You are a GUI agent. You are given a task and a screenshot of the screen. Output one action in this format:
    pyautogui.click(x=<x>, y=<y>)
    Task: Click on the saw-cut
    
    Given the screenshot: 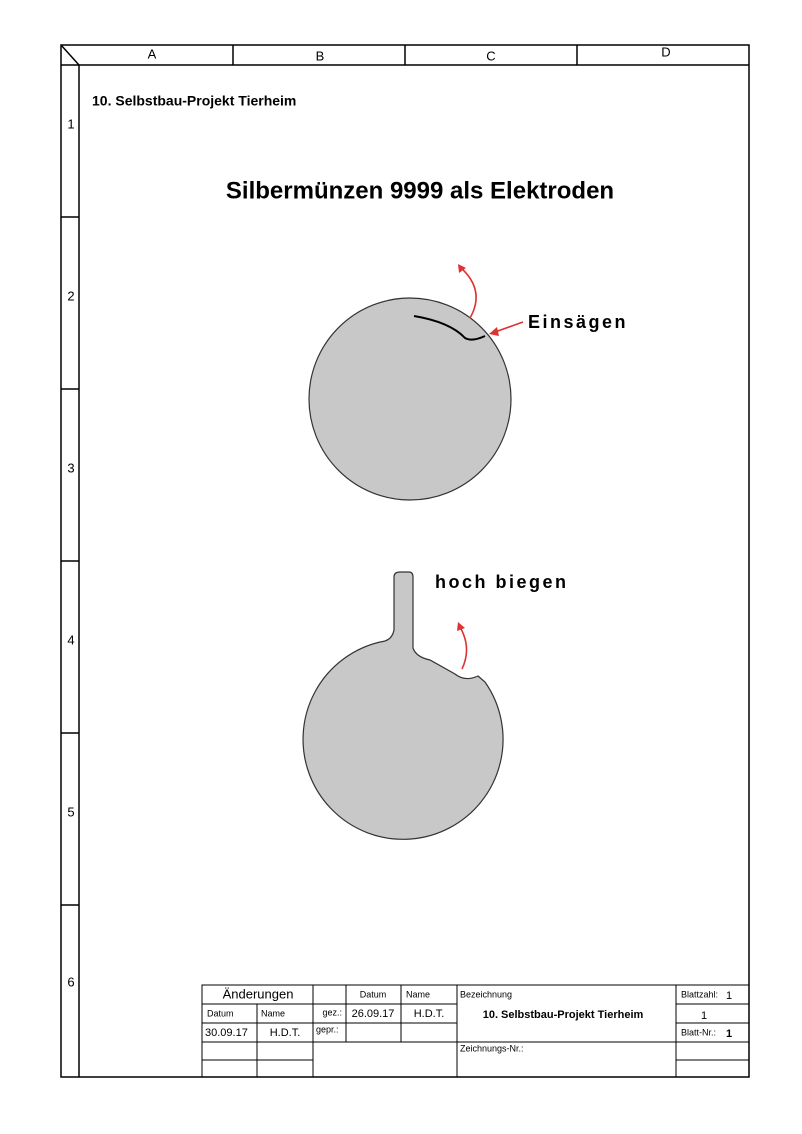 What is the action you would take?
    pyautogui.click(x=449, y=328)
    